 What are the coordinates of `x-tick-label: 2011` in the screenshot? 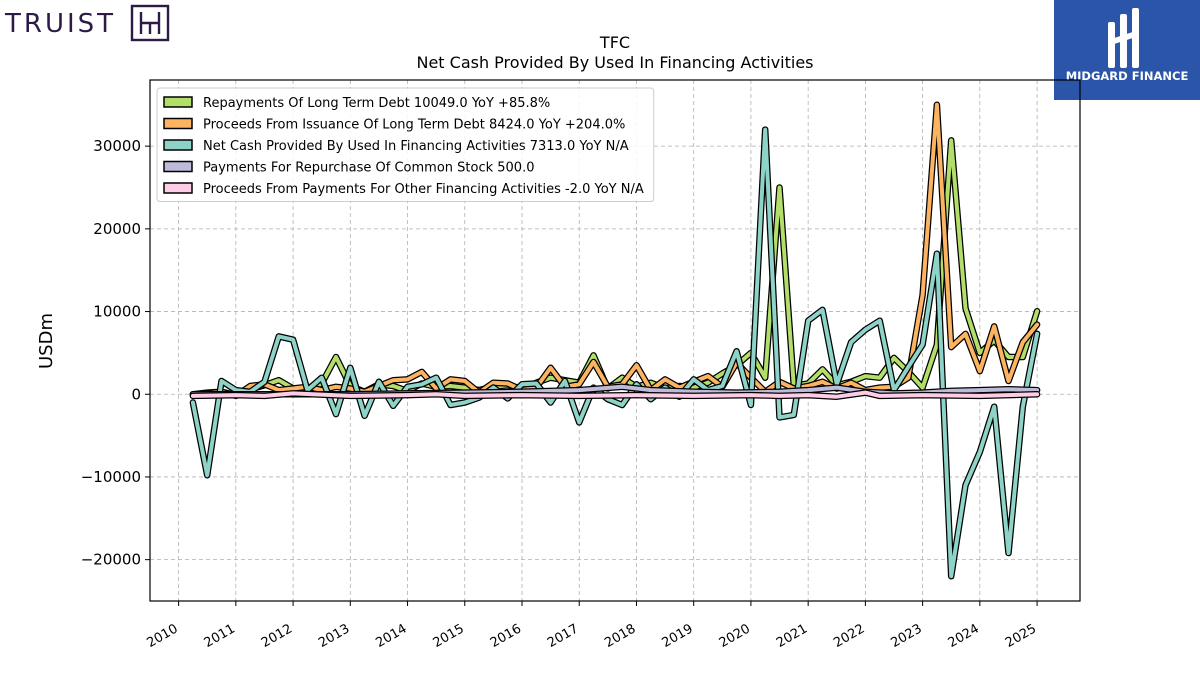 It's located at (220, 636).